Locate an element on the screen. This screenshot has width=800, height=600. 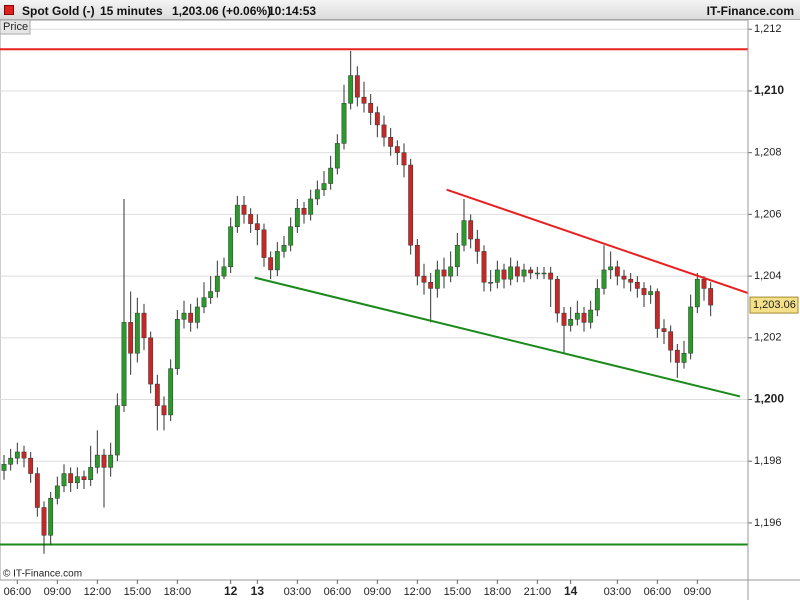
y-tick-label: 1,210 is located at coordinates (769, 90).